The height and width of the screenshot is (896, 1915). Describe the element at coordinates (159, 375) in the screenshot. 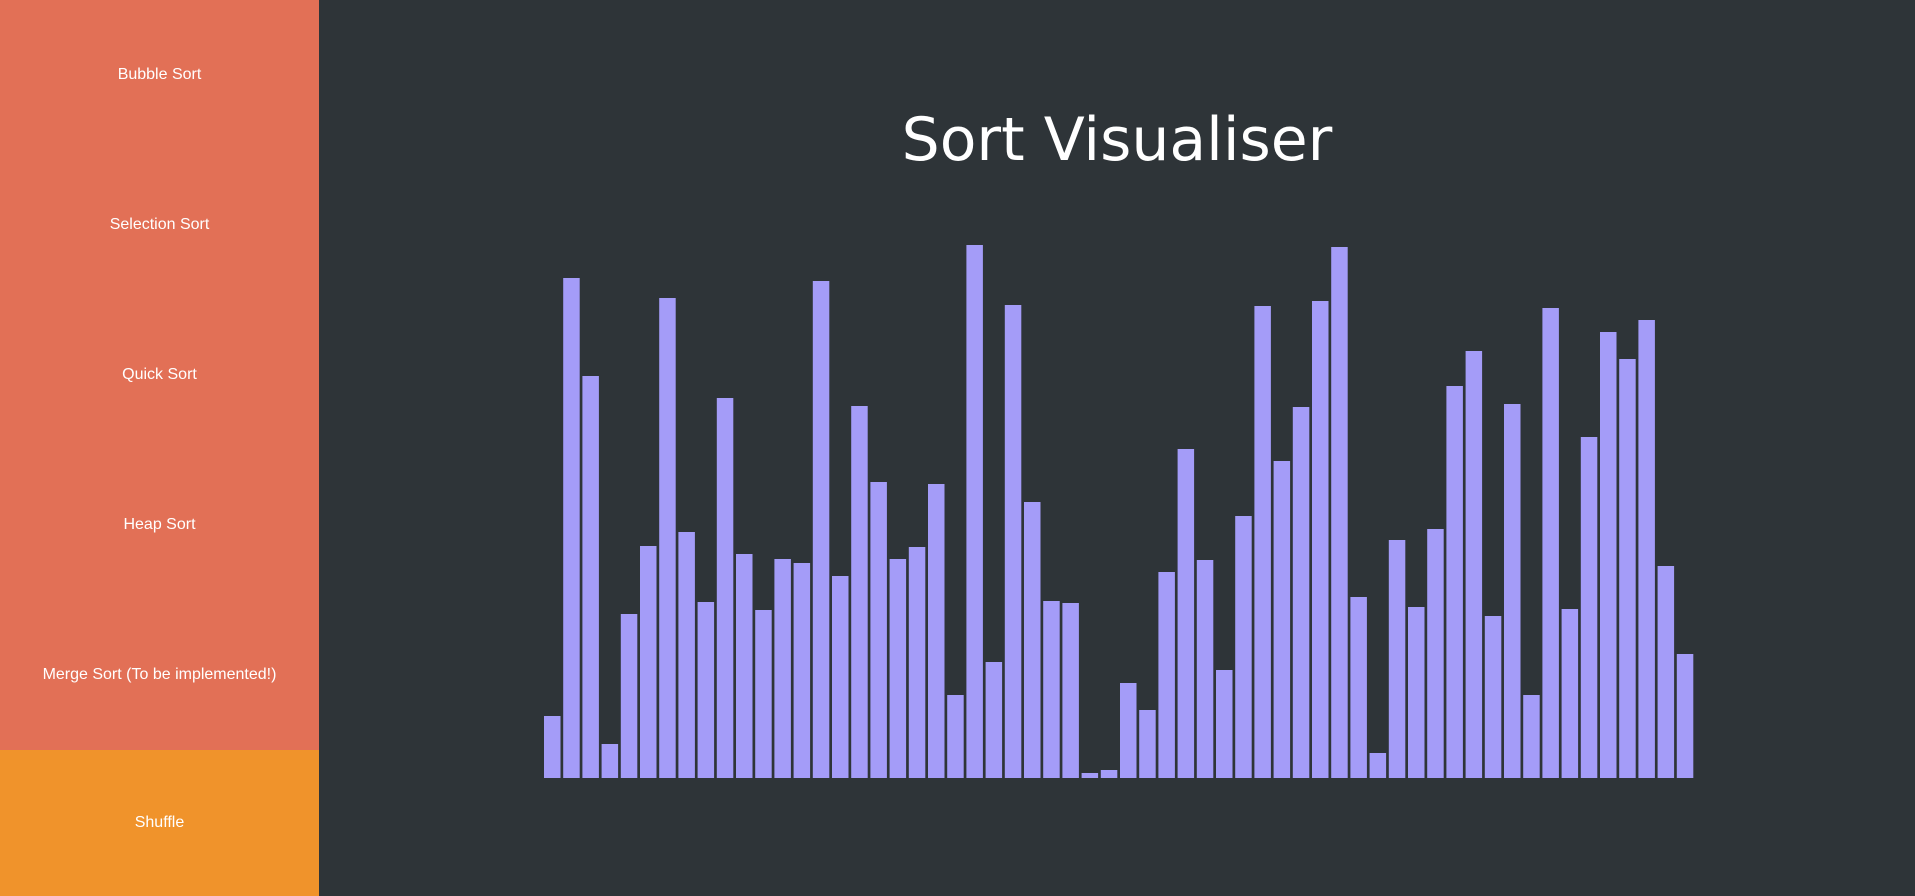

I see `quick-sort-button: Quick Sort` at that location.